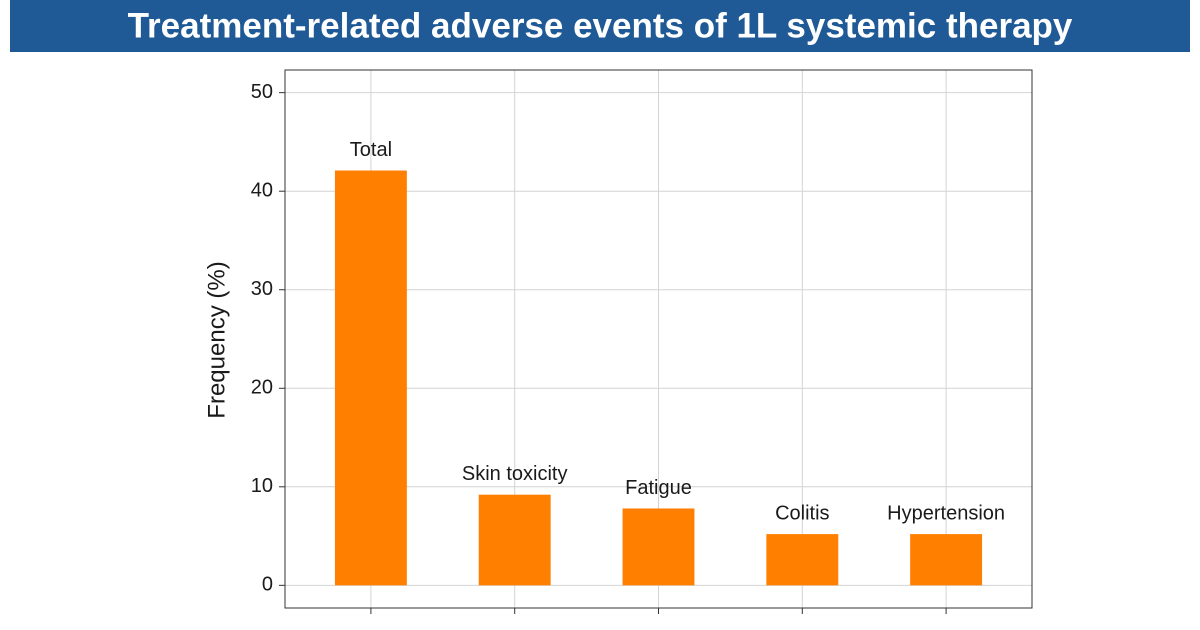 The image size is (1200, 630). Describe the element at coordinates (267, 585) in the screenshot. I see `y-tick-label: 0` at that location.